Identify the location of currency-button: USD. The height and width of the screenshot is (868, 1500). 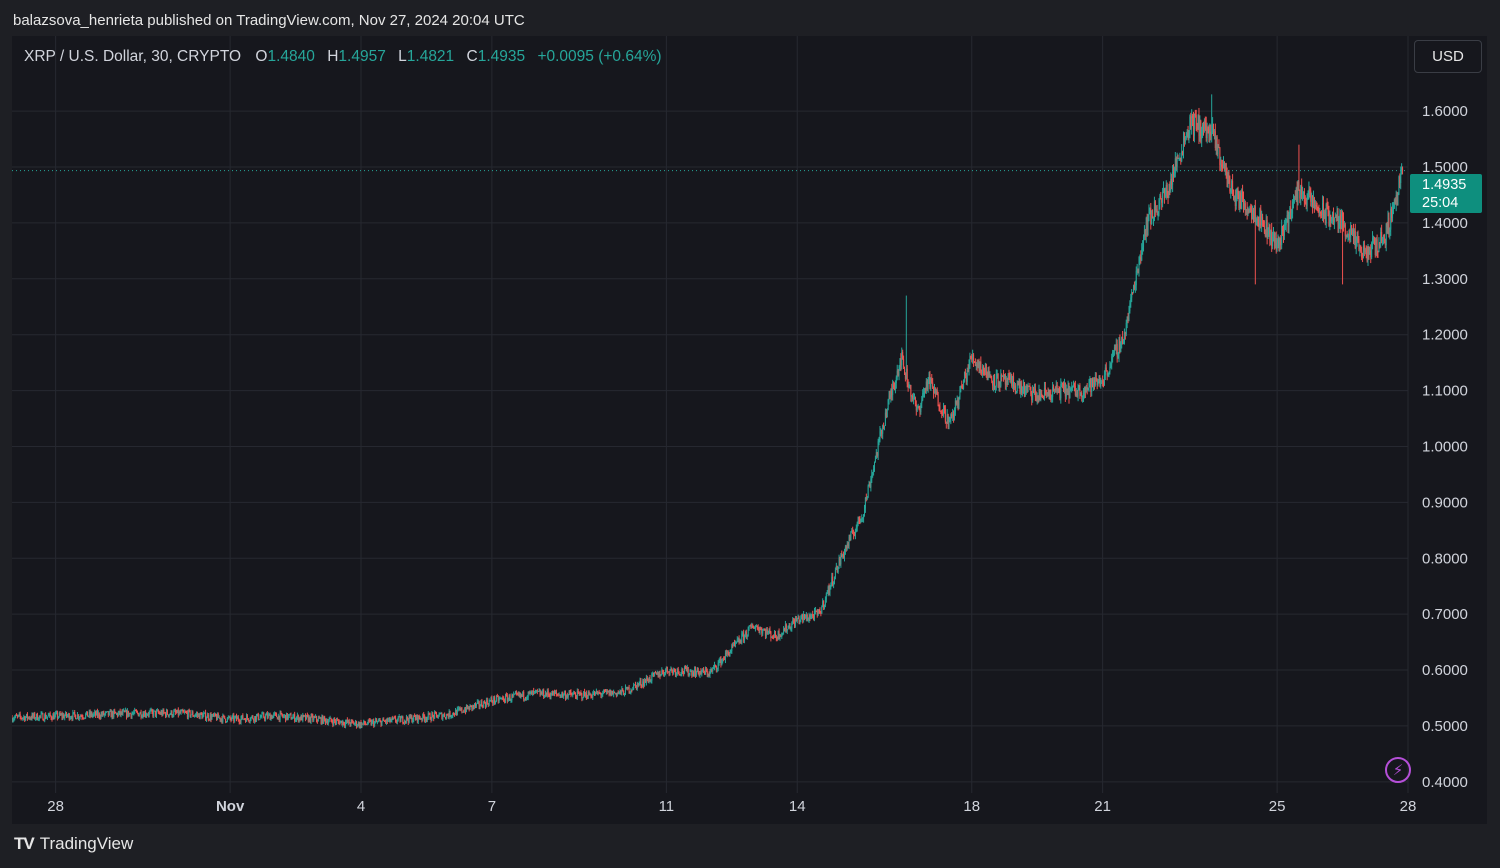
(1448, 56).